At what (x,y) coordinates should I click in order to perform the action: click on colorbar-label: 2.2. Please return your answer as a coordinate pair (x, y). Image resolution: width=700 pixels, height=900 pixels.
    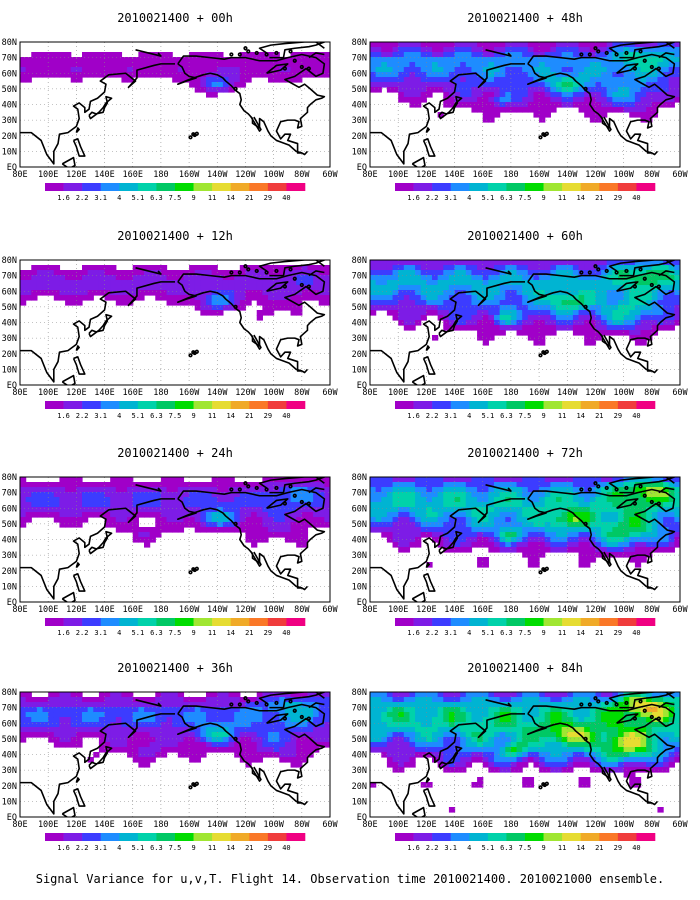
    Looking at the image, I should click on (432, 416).